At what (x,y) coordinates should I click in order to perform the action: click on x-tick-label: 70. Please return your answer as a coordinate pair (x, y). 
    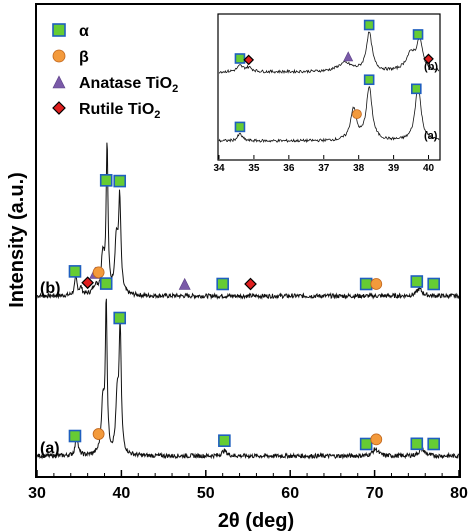
    Looking at the image, I should click on (375, 493).